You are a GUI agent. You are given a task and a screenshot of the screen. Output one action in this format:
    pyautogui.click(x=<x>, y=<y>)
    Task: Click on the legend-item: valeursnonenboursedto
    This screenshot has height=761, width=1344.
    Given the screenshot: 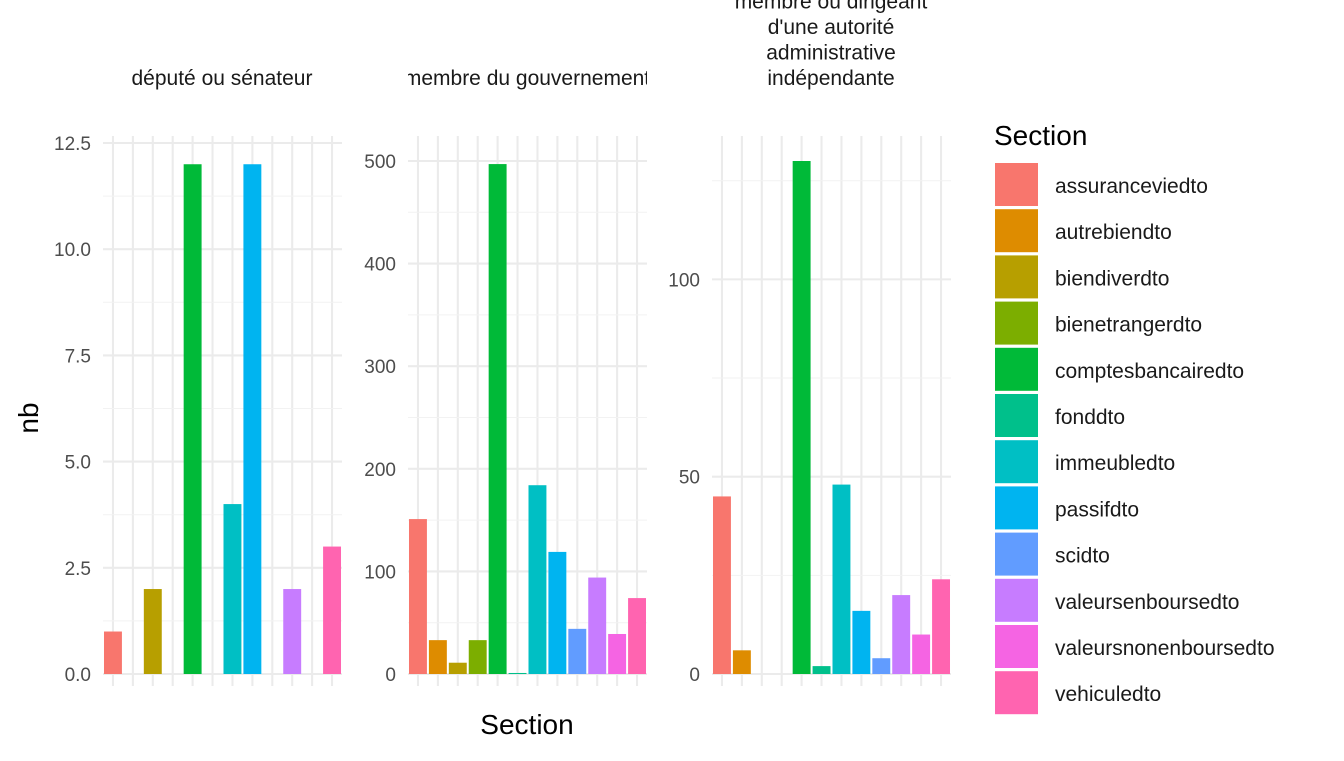 What is the action you would take?
    pyautogui.click(x=1135, y=646)
    